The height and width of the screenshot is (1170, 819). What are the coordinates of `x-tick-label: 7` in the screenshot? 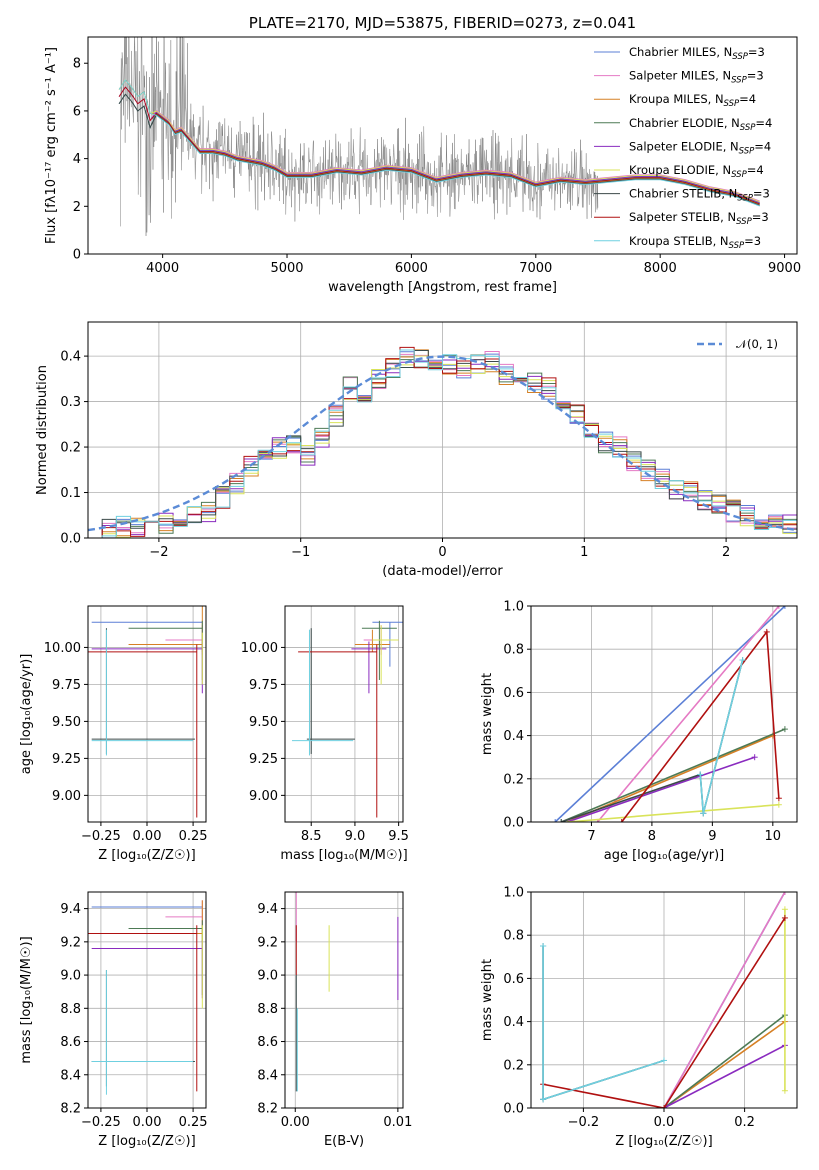 It's located at (591, 836).